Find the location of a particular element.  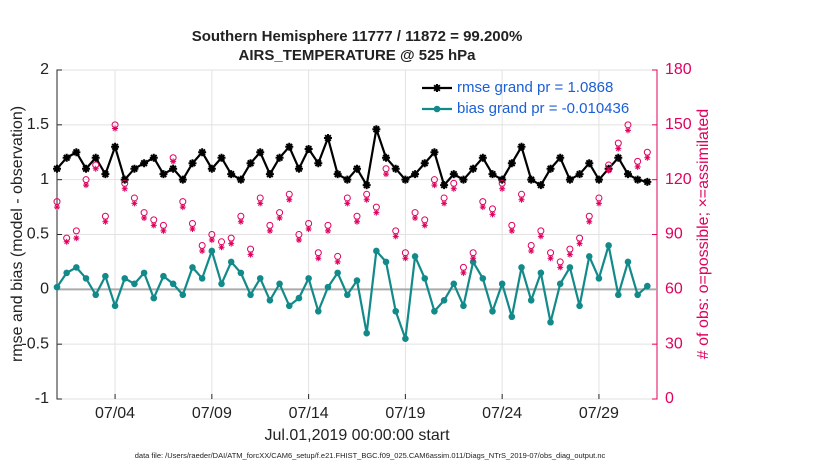

chart-subtitle: AIRS_TEMPERATURE @ 525 hPa is located at coordinates (358, 55).